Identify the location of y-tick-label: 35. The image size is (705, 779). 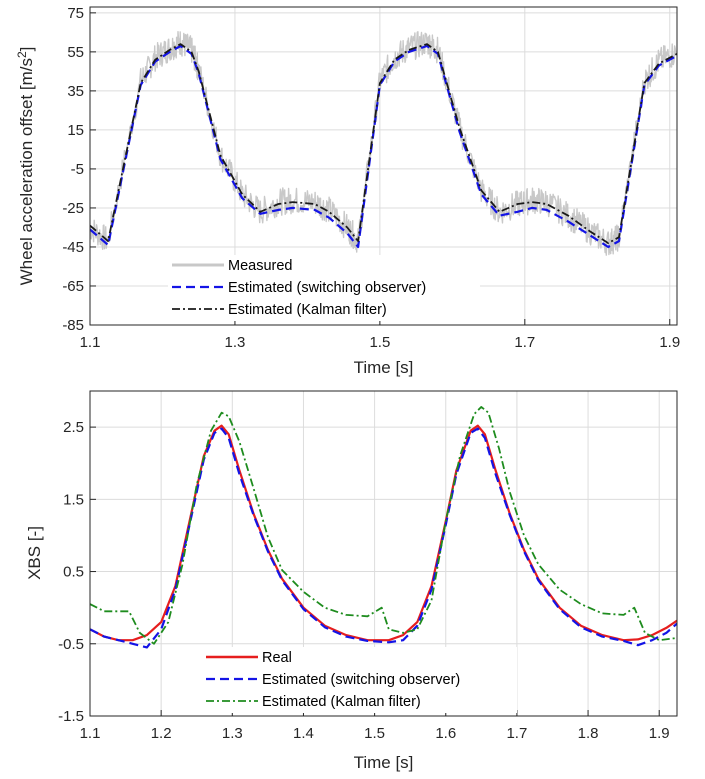
(75, 91).